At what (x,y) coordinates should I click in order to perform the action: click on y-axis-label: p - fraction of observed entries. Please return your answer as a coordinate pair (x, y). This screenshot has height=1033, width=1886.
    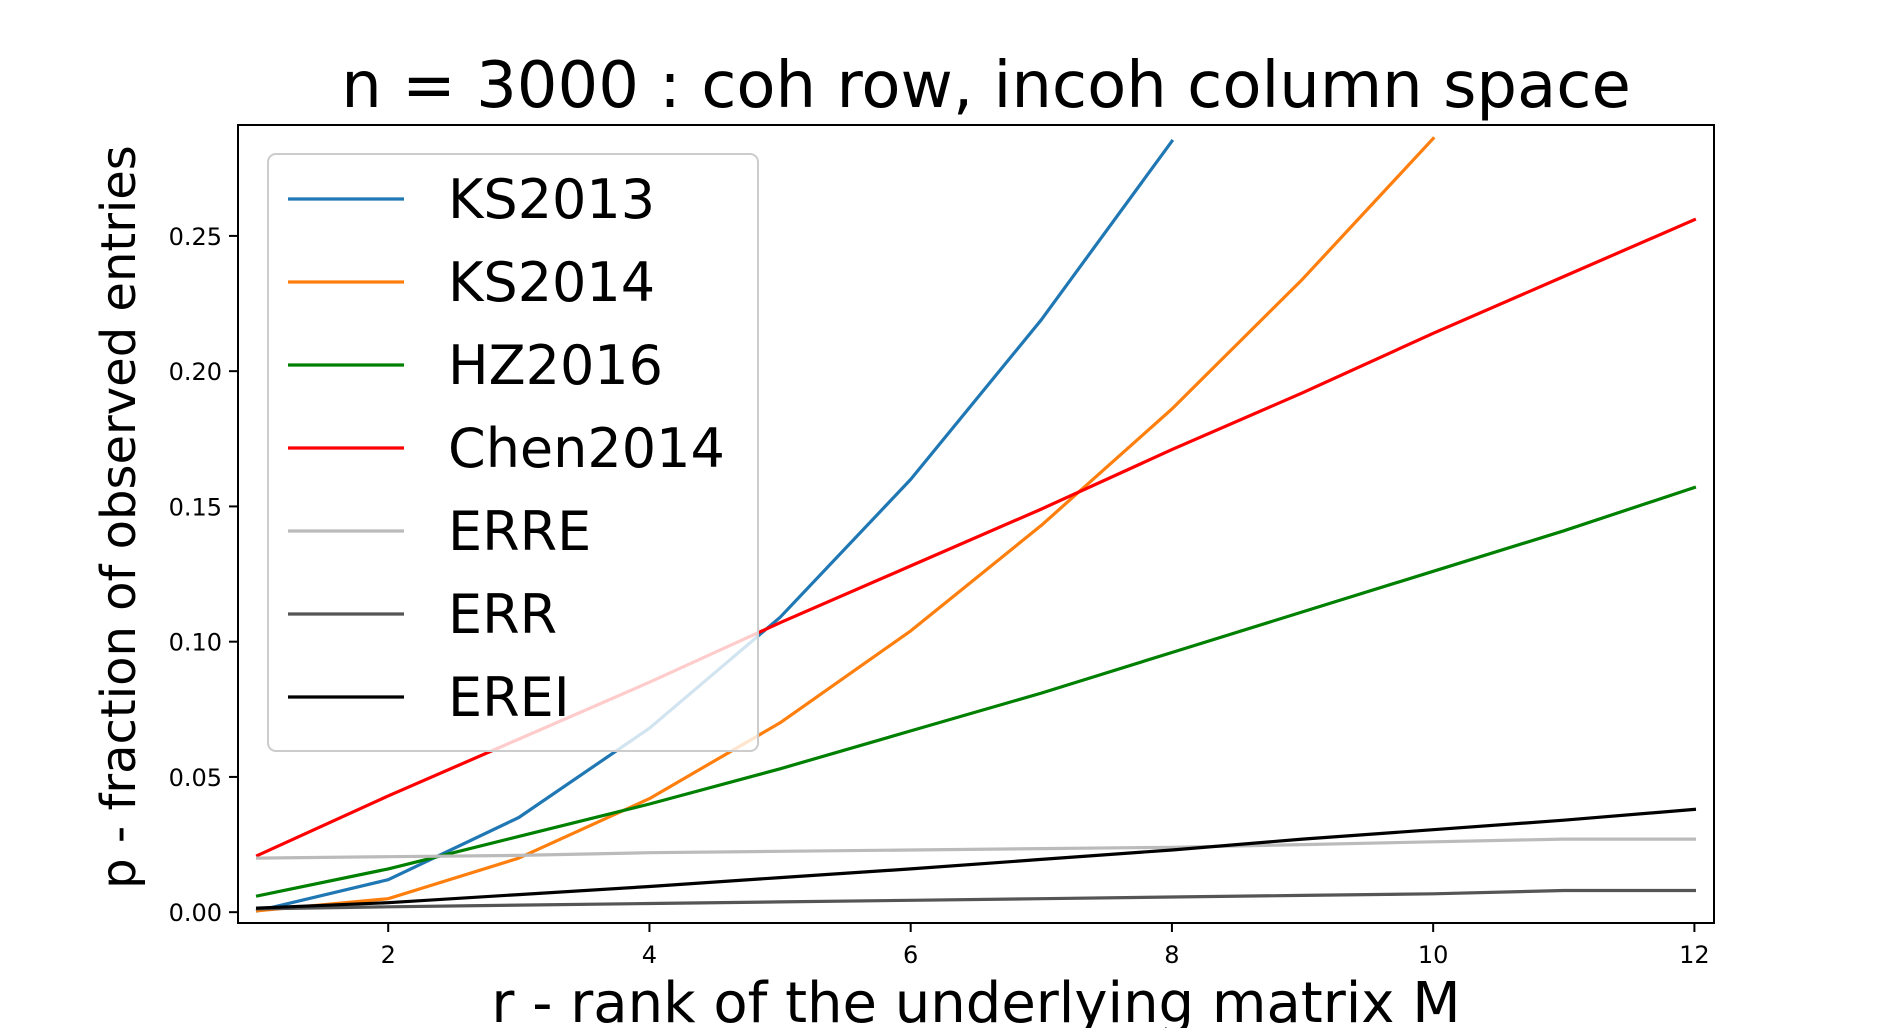
    Looking at the image, I should click on (119, 517).